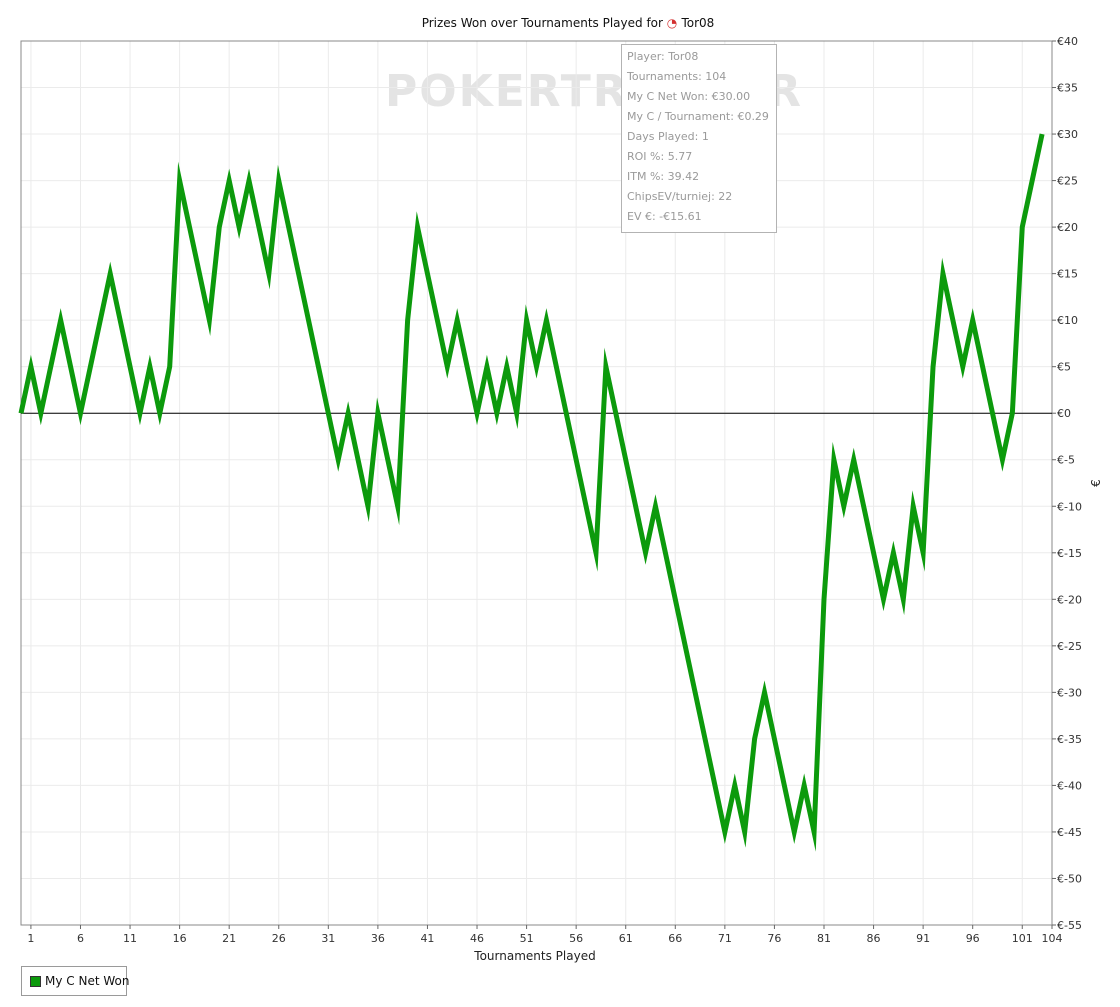 This screenshot has width=1120, height=1007. What do you see at coordinates (75, 981) in the screenshot?
I see `legend: My C Net Won` at bounding box center [75, 981].